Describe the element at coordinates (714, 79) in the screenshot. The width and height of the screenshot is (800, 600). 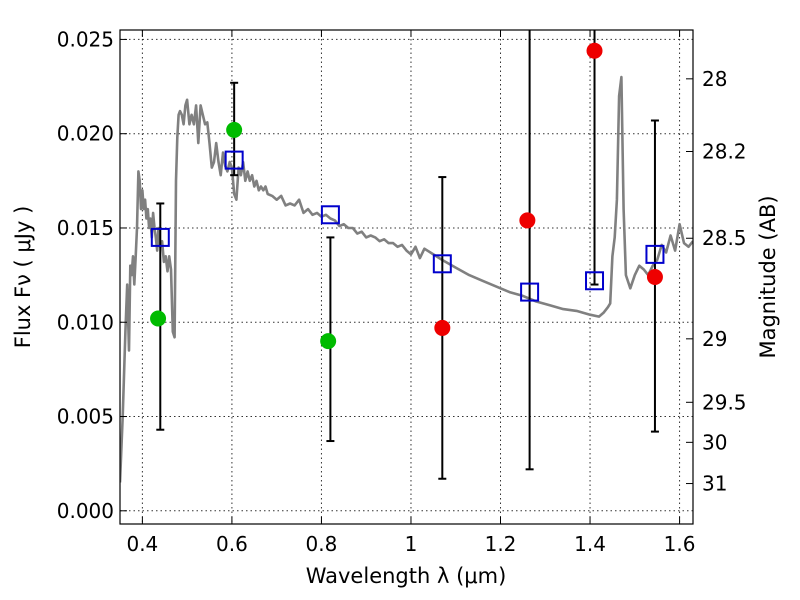
I see `magnitude-tick-label: 28` at that location.